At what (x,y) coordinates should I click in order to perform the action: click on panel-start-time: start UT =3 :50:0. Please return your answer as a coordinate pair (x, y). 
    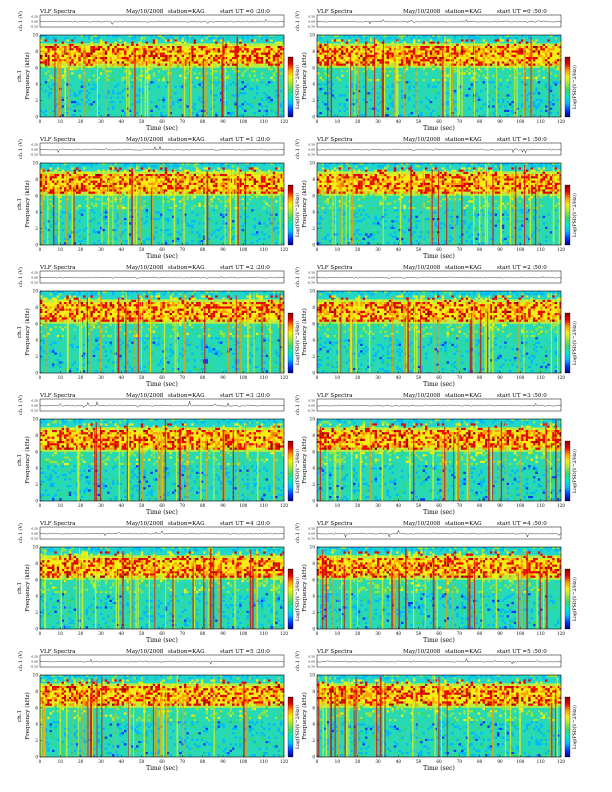
    Looking at the image, I should click on (522, 396).